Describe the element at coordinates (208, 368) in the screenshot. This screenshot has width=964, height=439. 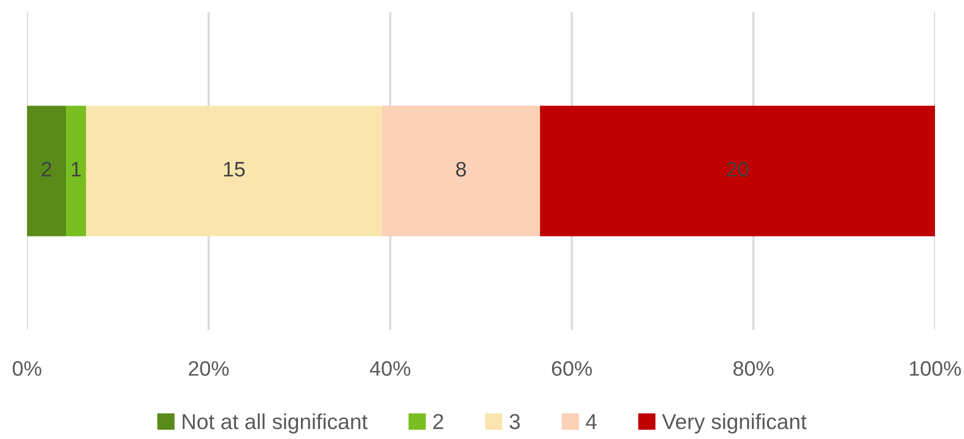
I see `x-tick-label: 20%` at that location.